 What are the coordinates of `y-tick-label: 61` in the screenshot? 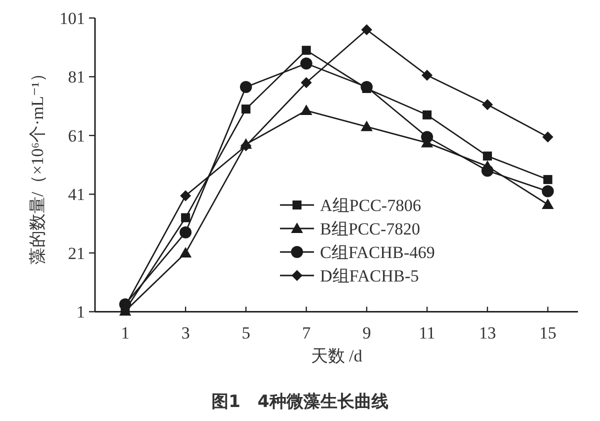 It's located at (76, 136).